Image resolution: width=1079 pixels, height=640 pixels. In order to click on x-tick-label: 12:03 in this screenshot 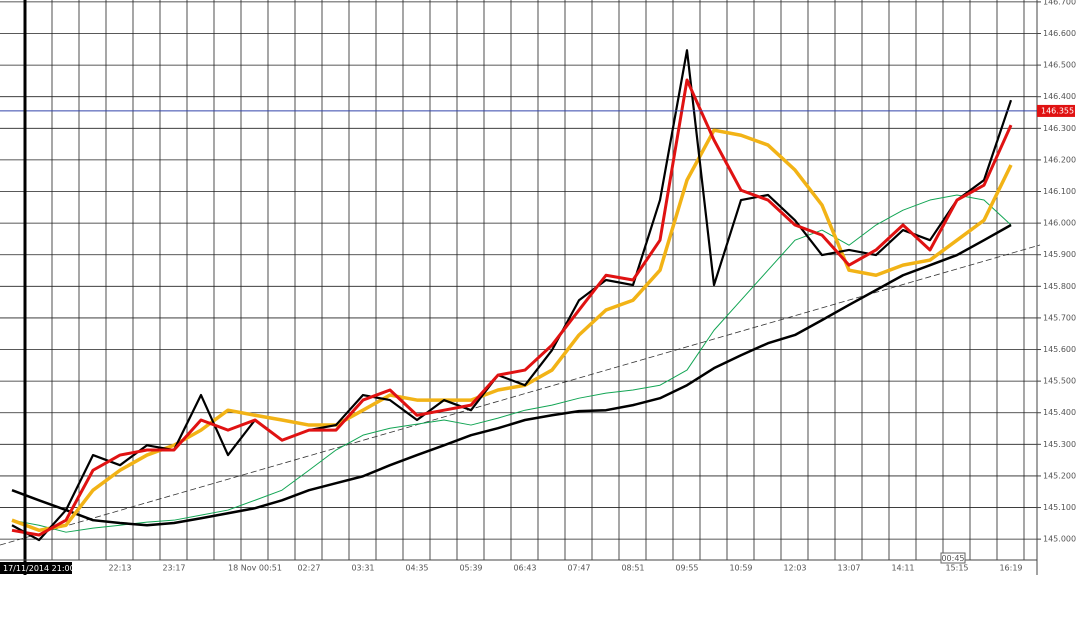, I will do `click(794, 568)`.